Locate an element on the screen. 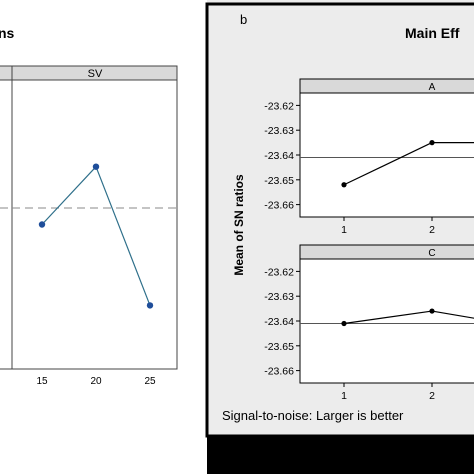  y-tick-labels-c: -23.62 -23.63 -23.64 -23.65 -23.66 is located at coordinates (282, 322).